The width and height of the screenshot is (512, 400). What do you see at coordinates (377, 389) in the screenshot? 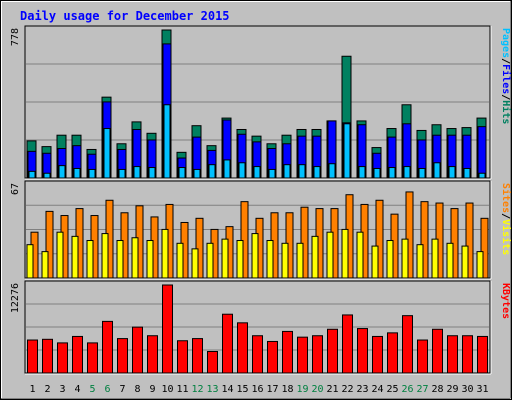
I see `day-label: 24` at bounding box center [377, 389].